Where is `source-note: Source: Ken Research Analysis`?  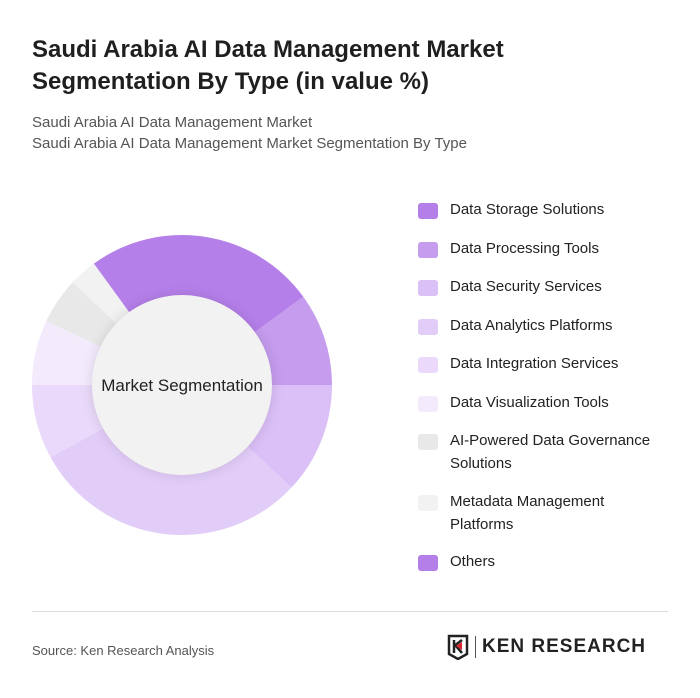 source-note: Source: Ken Research Analysis is located at coordinates (123, 650).